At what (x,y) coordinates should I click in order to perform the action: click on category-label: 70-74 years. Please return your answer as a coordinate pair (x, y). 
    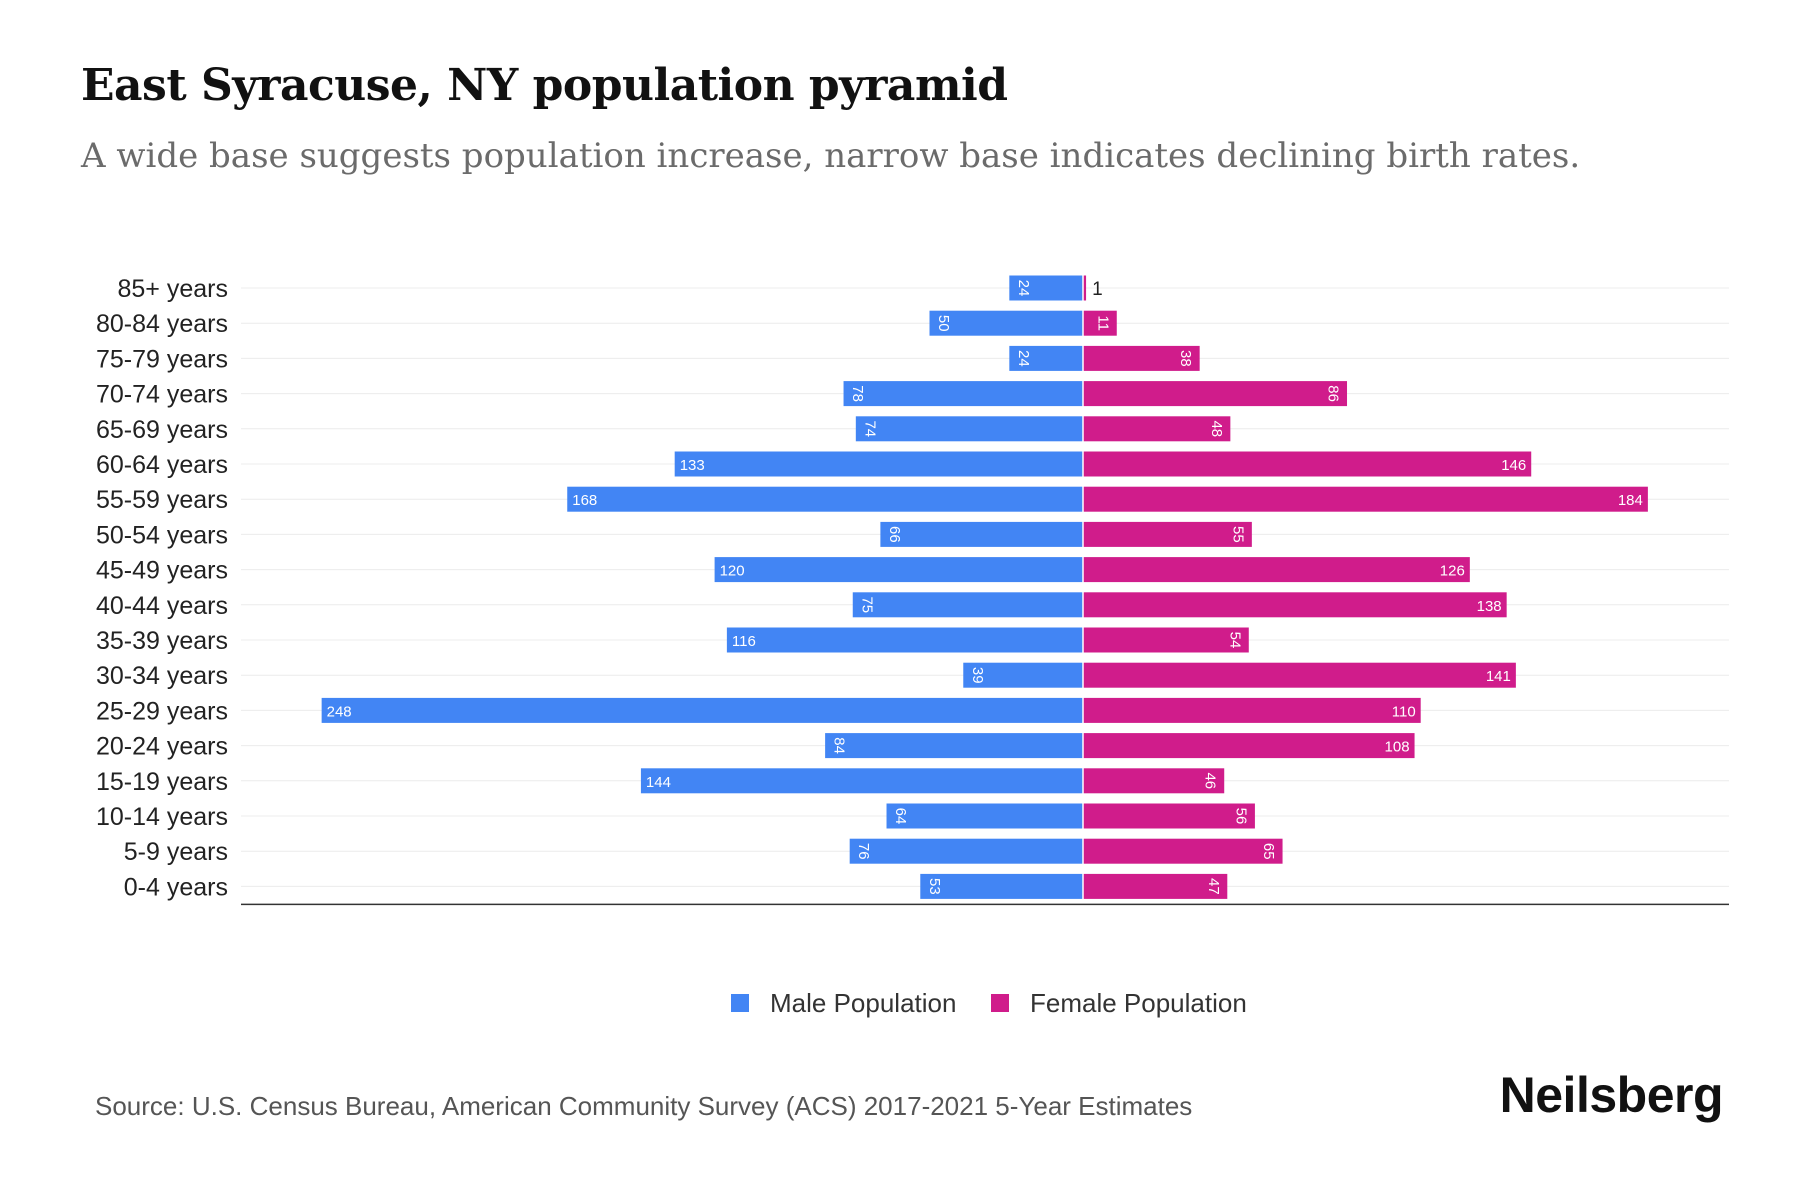
    Looking at the image, I should click on (162, 395).